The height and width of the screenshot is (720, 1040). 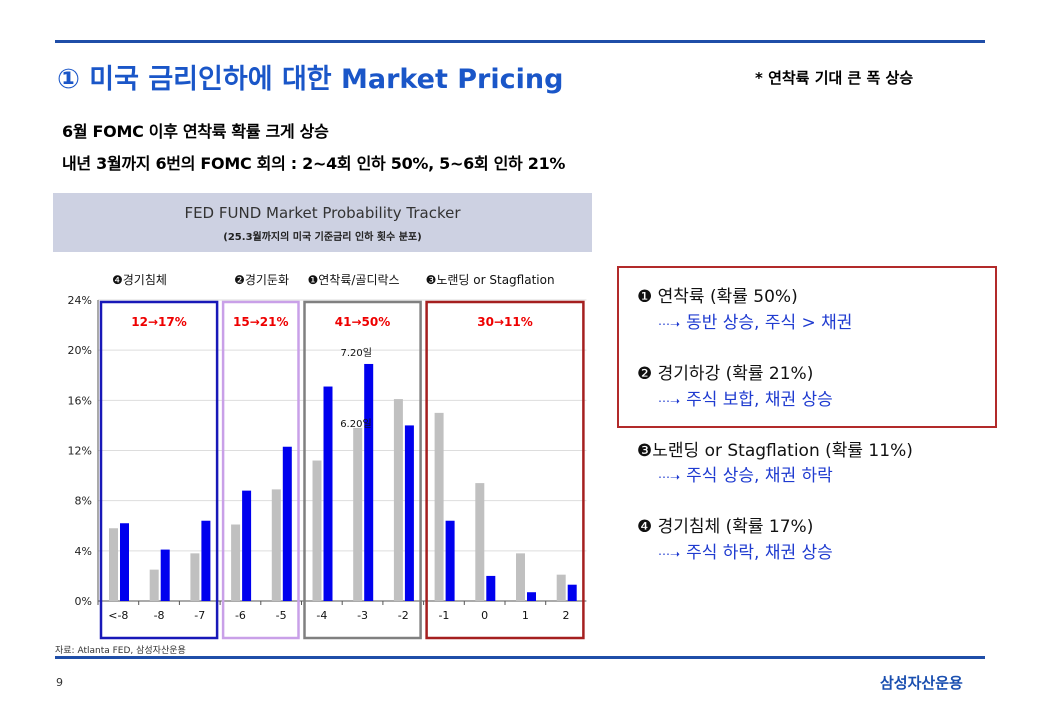 What do you see at coordinates (807, 347) in the screenshot?
I see `highlight-box` at bounding box center [807, 347].